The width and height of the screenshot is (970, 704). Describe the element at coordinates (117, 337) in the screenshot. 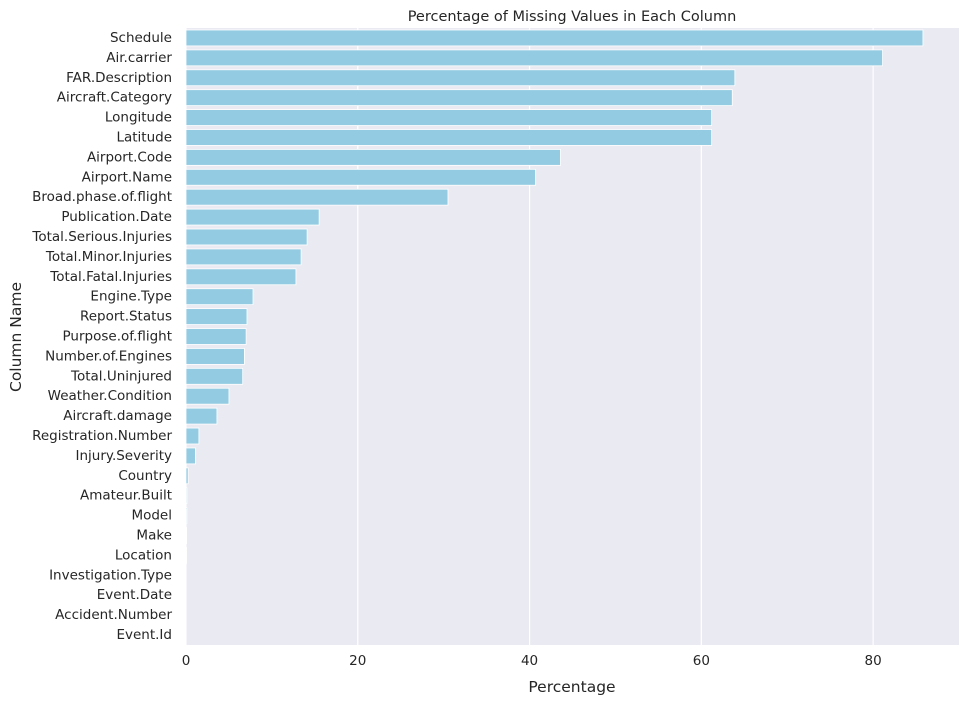

I see `y-tick-label: Purpose.of.flight` at that location.